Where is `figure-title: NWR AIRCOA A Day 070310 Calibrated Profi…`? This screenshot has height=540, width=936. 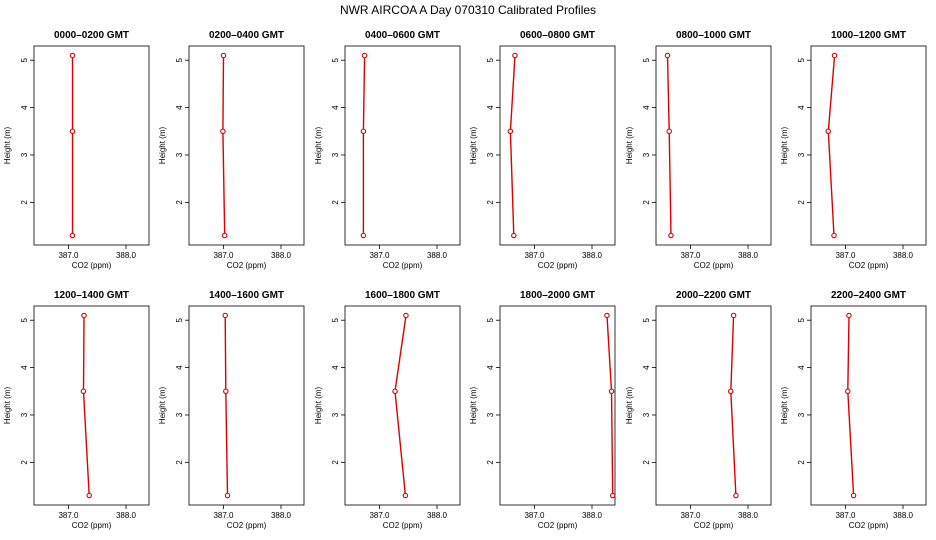
figure-title: NWR AIRCOA A Day 070310 Calibrated Profi… is located at coordinates (468, 10).